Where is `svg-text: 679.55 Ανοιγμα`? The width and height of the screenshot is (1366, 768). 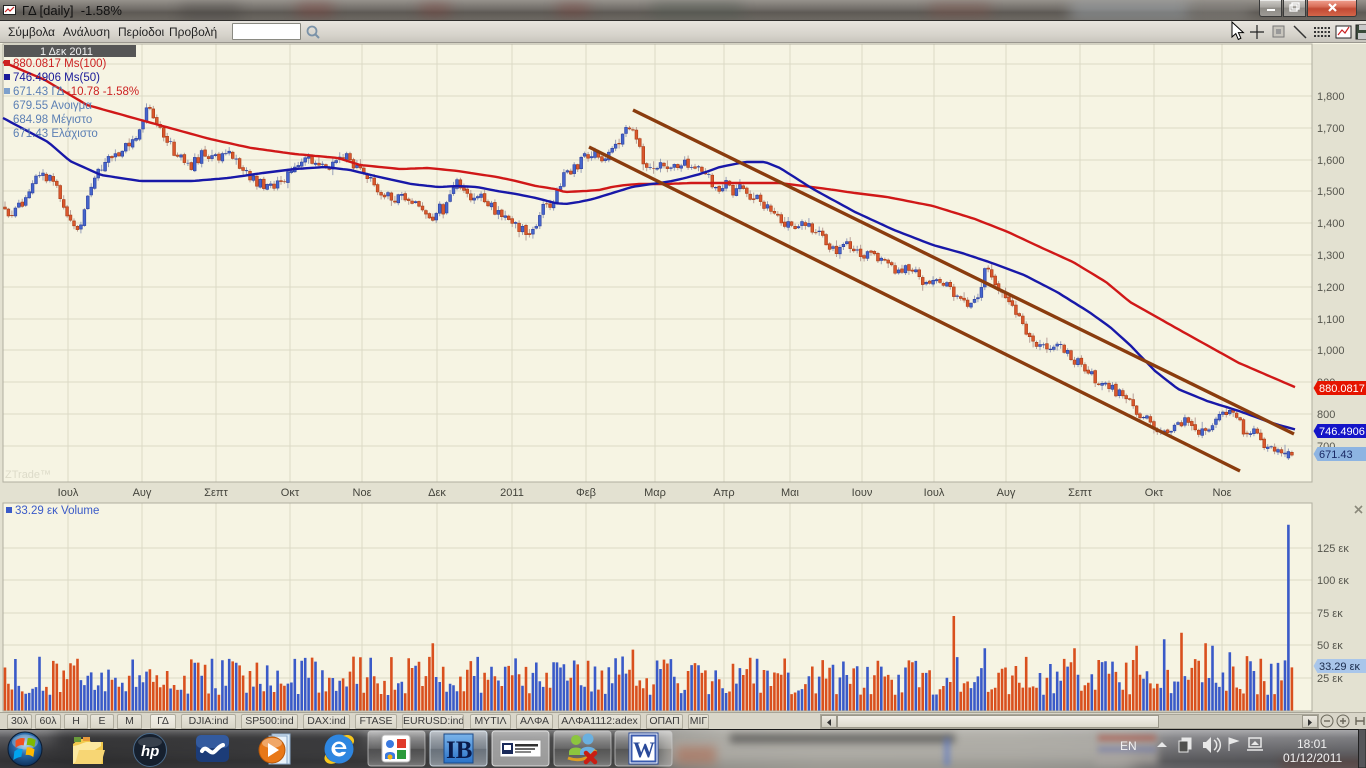
svg-text: 679.55 Ανοιγμα is located at coordinates (52, 106).